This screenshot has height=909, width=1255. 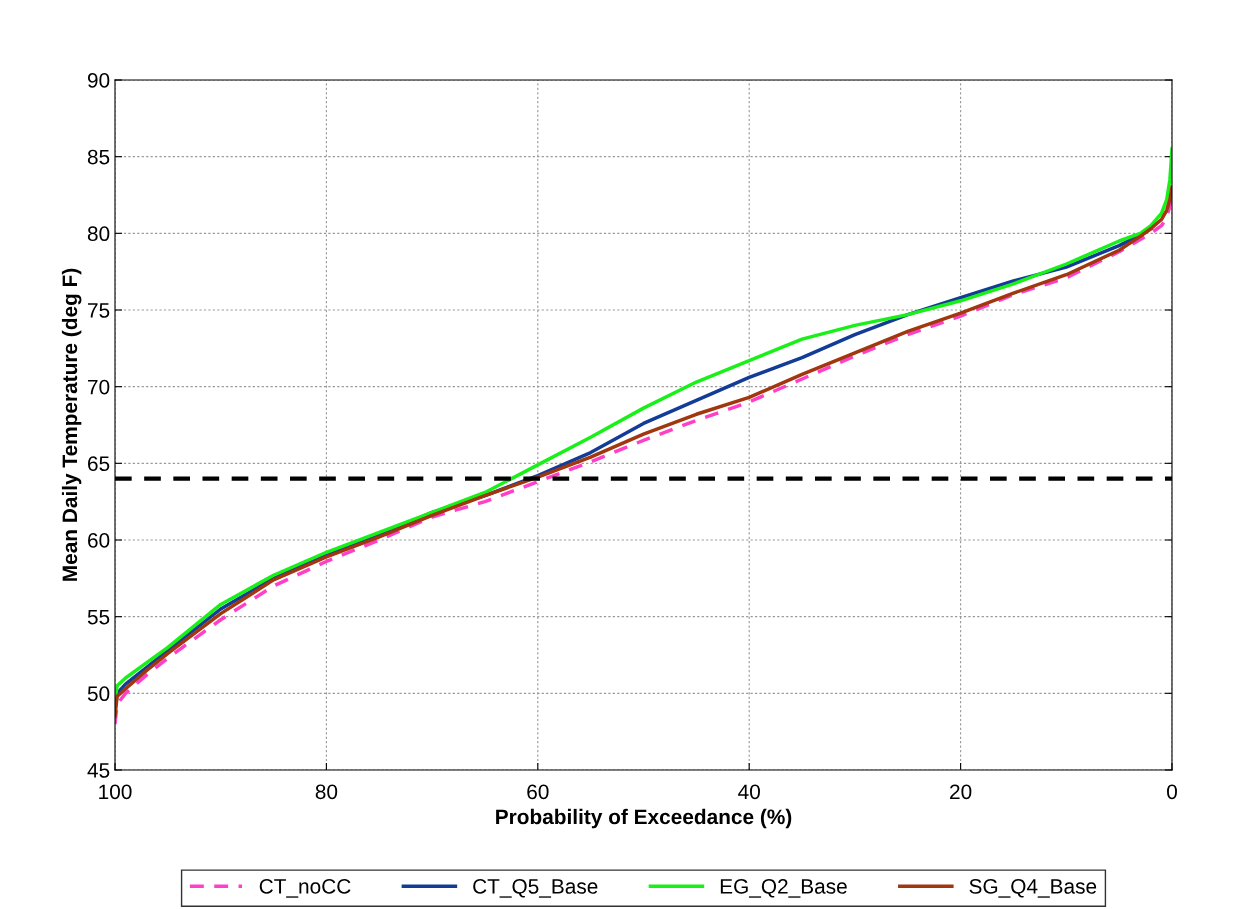 I want to click on x-axis-title: Probability of Exceedance (%), so click(x=644, y=818).